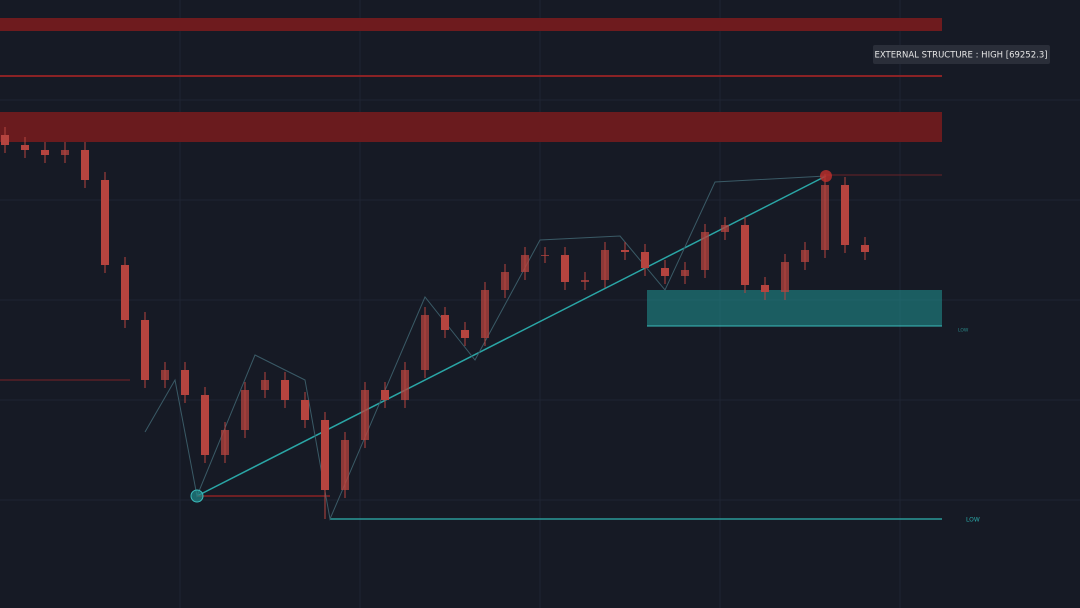 This screenshot has width=1080, height=608. I want to click on tooltip-text: EXTERNAL STRUCTURE : HIGH [69252.3], so click(960, 56).